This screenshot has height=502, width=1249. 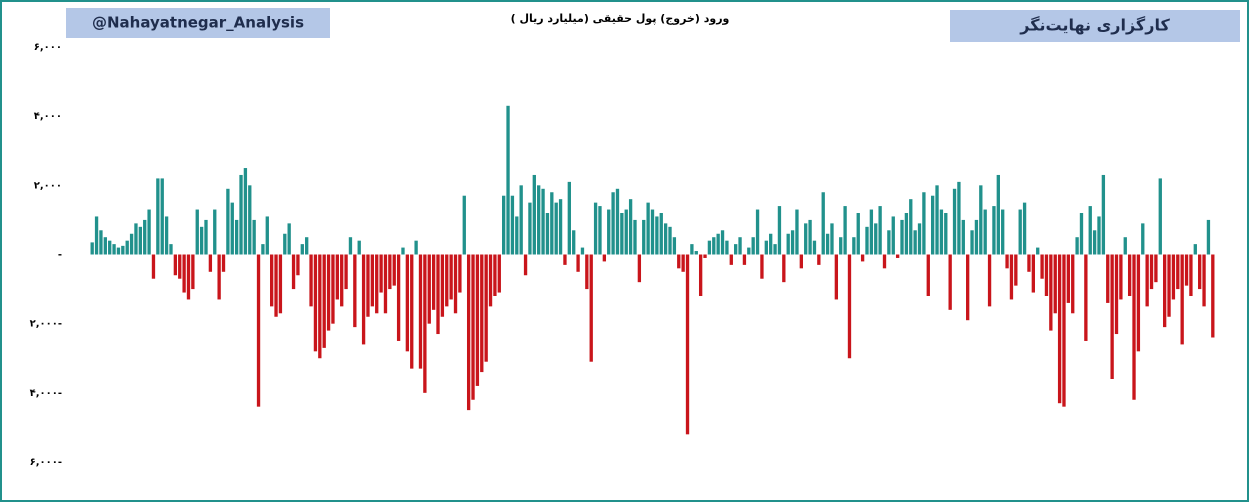 I want to click on y-tick-label: -, so click(x=60, y=255).